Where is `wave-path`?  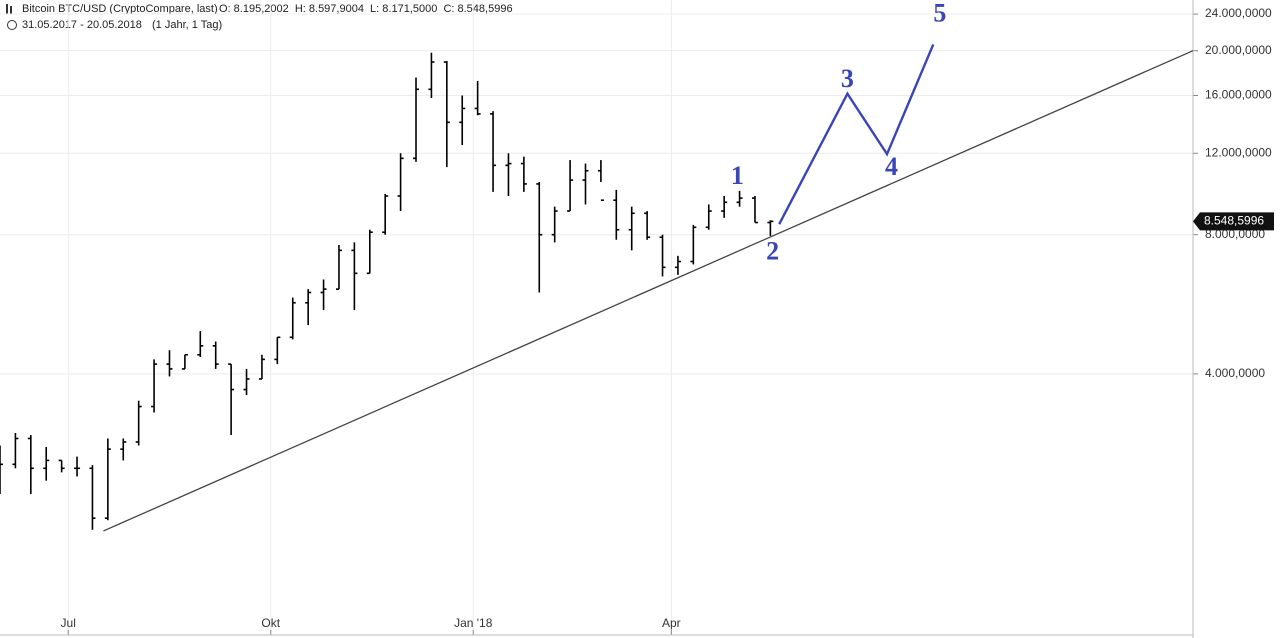 wave-path is located at coordinates (856, 134).